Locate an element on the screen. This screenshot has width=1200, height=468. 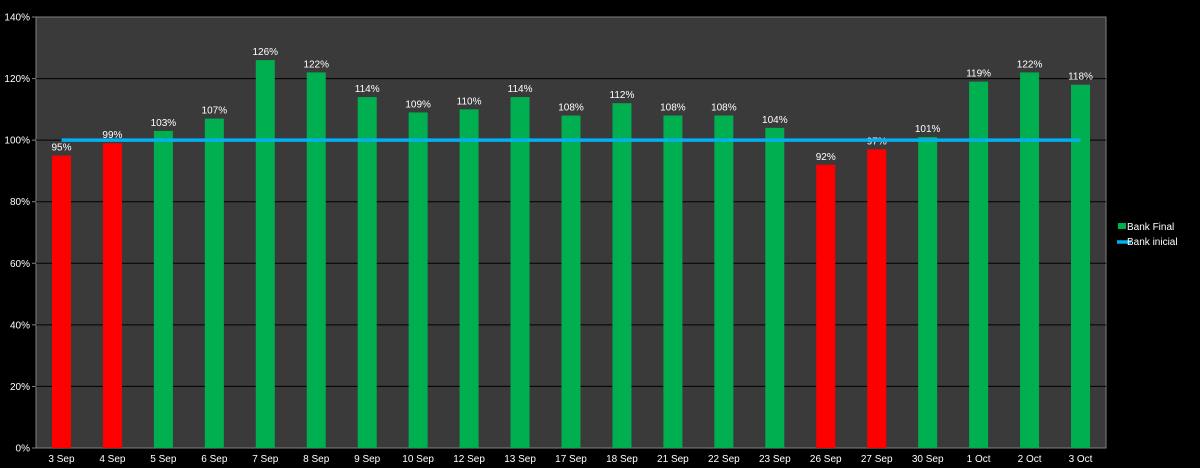
x-tick-label: 26 Sep is located at coordinates (826, 459).